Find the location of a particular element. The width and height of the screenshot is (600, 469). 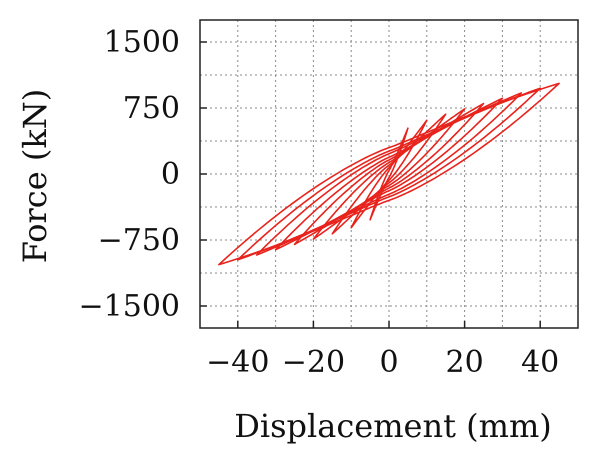

y-tick-label: 750 is located at coordinates (151, 108).